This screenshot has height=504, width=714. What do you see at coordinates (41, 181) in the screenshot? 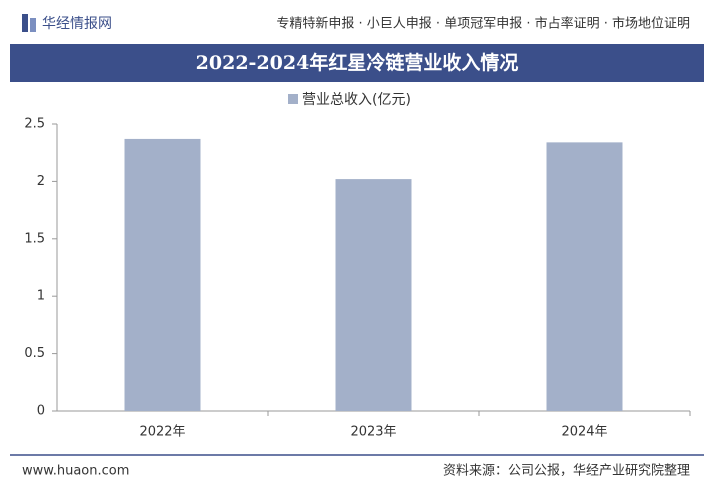
I see `y-tick-label: 2` at bounding box center [41, 181].